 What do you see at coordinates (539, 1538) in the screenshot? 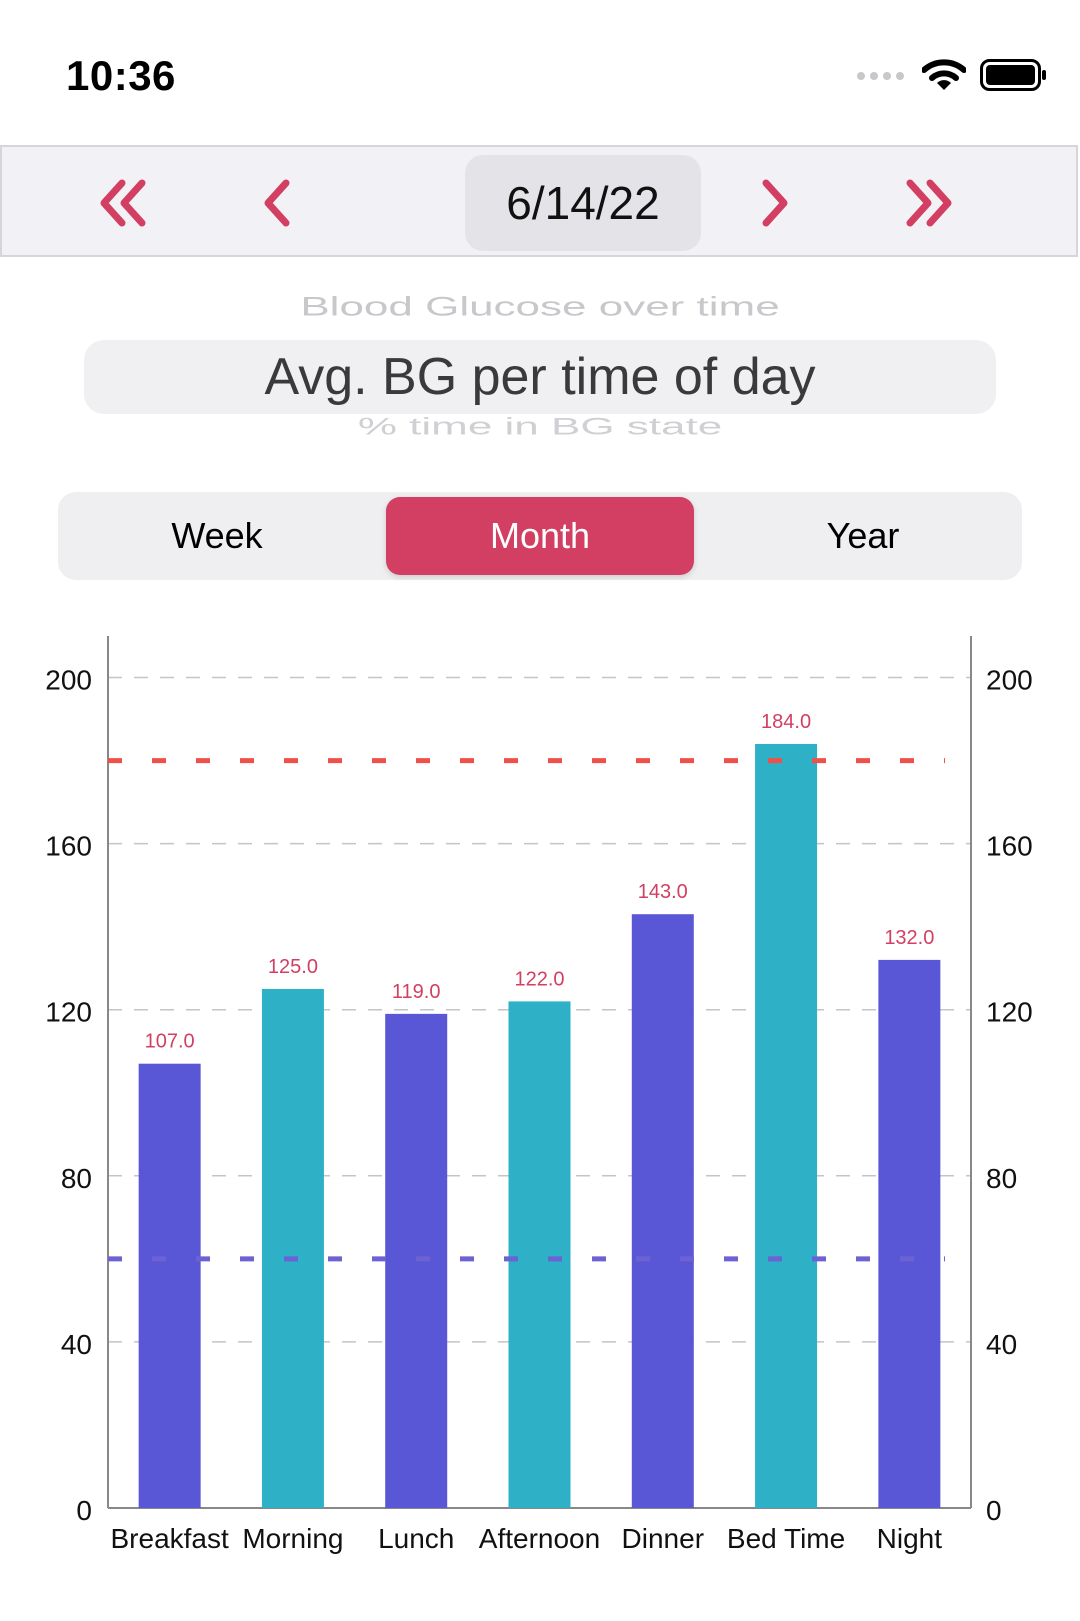
I see `x-category-label: Afternoon` at bounding box center [539, 1538].